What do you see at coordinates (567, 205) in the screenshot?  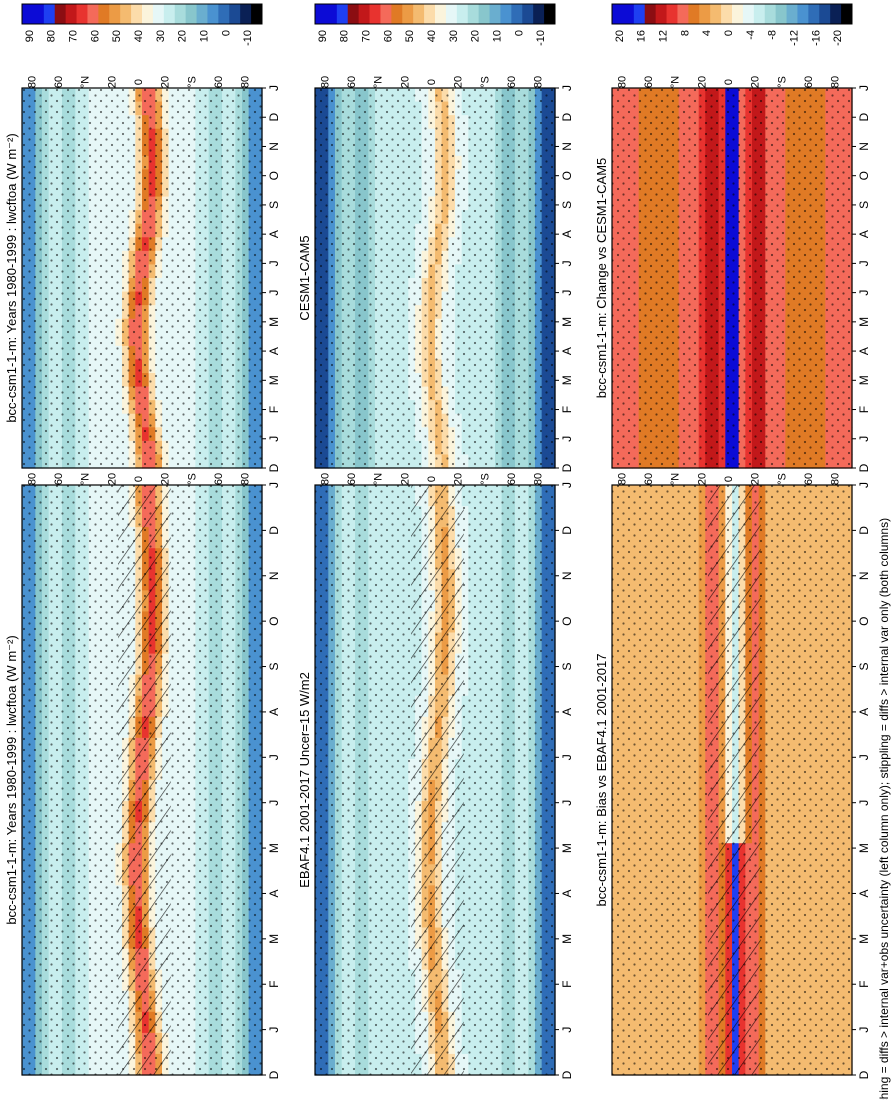 I see `x-tick-label: S` at bounding box center [567, 205].